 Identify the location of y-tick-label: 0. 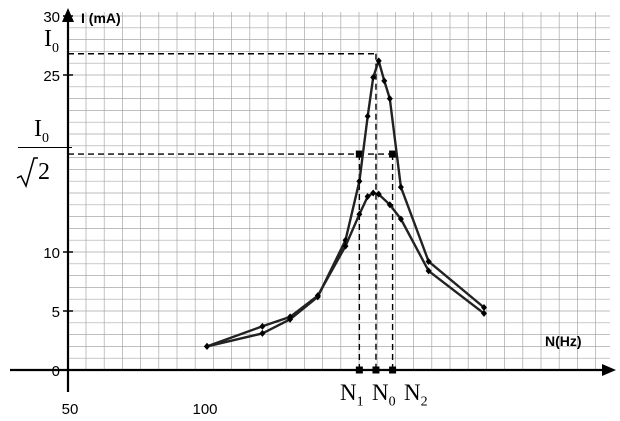
(56, 371).